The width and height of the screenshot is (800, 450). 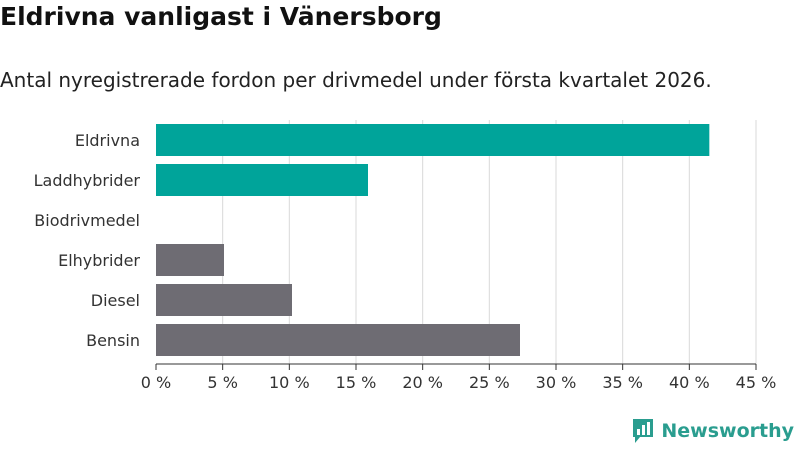 I want to click on chart-title: Eldrivna vanligast i Vänersborg, so click(x=221, y=16).